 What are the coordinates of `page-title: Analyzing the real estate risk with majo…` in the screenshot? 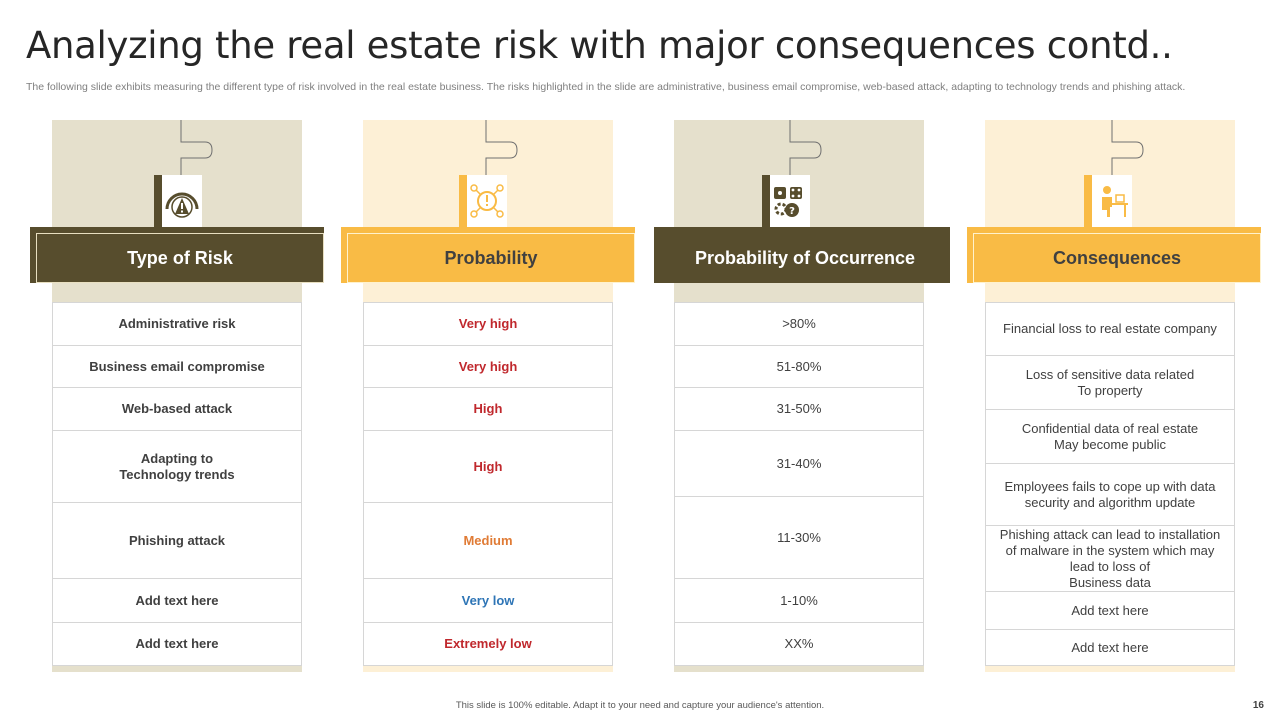 It's located at (599, 45).